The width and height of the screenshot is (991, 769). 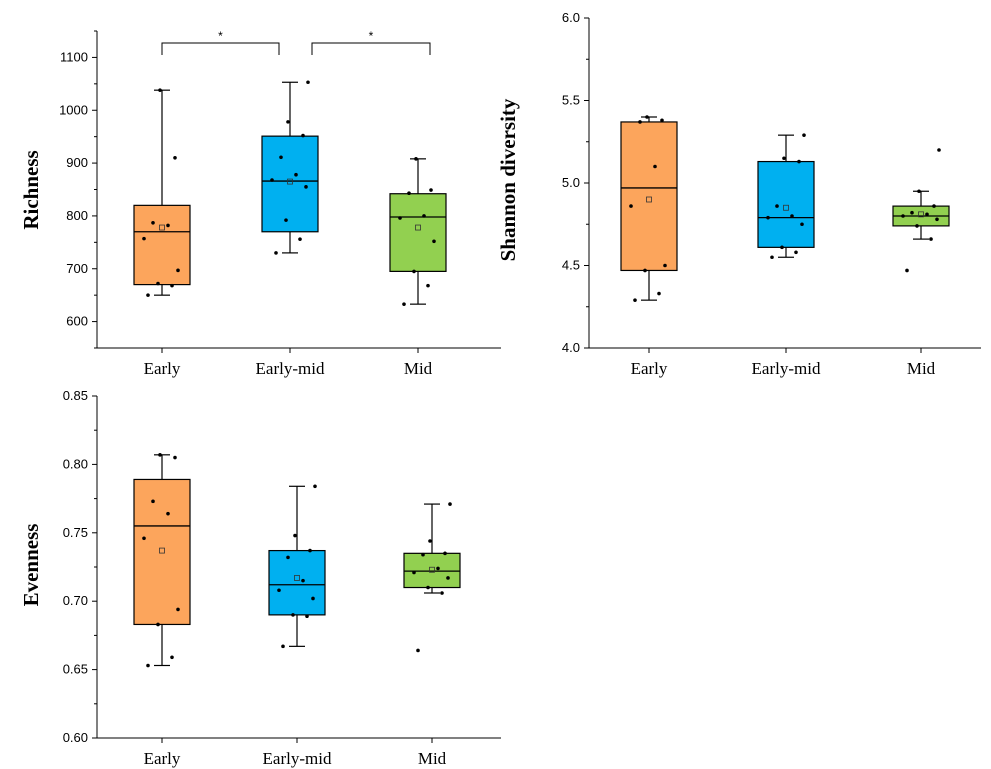 What do you see at coordinates (571, 265) in the screenshot?
I see `y-tick-label: 4.5` at bounding box center [571, 265].